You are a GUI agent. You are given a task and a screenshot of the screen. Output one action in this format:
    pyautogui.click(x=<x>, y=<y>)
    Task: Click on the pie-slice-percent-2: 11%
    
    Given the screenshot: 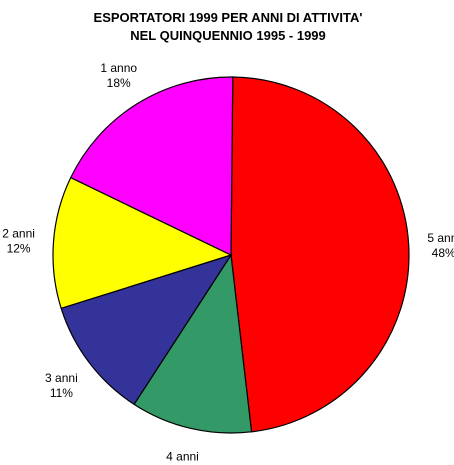 What is the action you would take?
    pyautogui.click(x=61, y=393)
    